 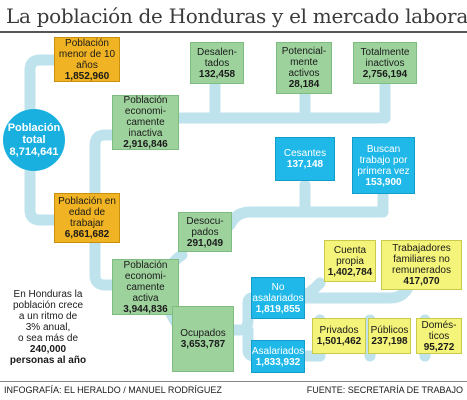 What do you see at coordinates (389, 341) in the screenshot?
I see `node-value: 237,198` at bounding box center [389, 341].